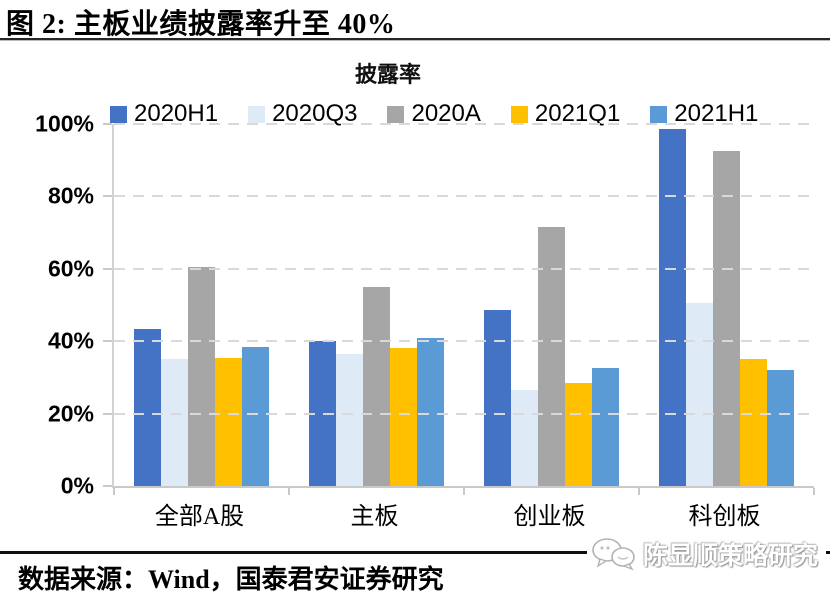 The width and height of the screenshot is (830, 597). I want to click on legend-label: 2020Q3, so click(315, 113).